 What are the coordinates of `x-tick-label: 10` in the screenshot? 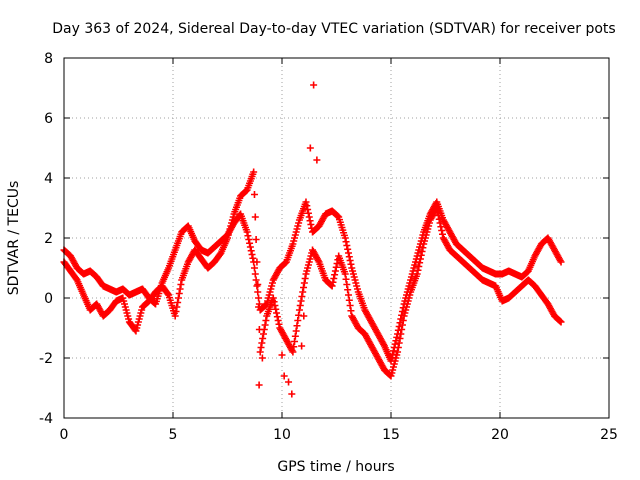 It's located at (282, 435).